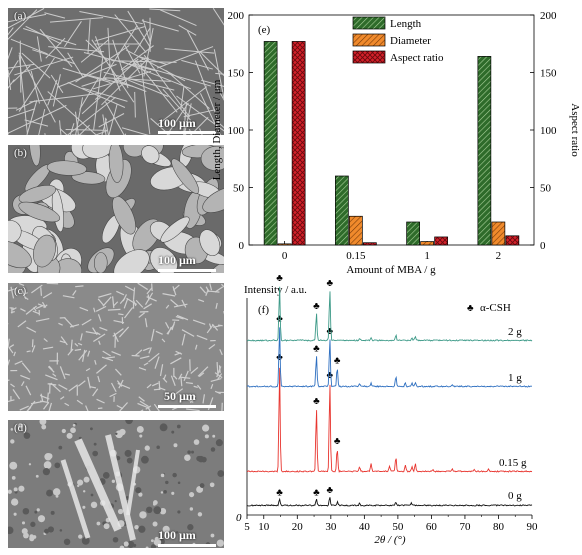 Image resolution: width=582 pixels, height=555 pixels. I want to click on f-xtick-label: 90, so click(533, 527).